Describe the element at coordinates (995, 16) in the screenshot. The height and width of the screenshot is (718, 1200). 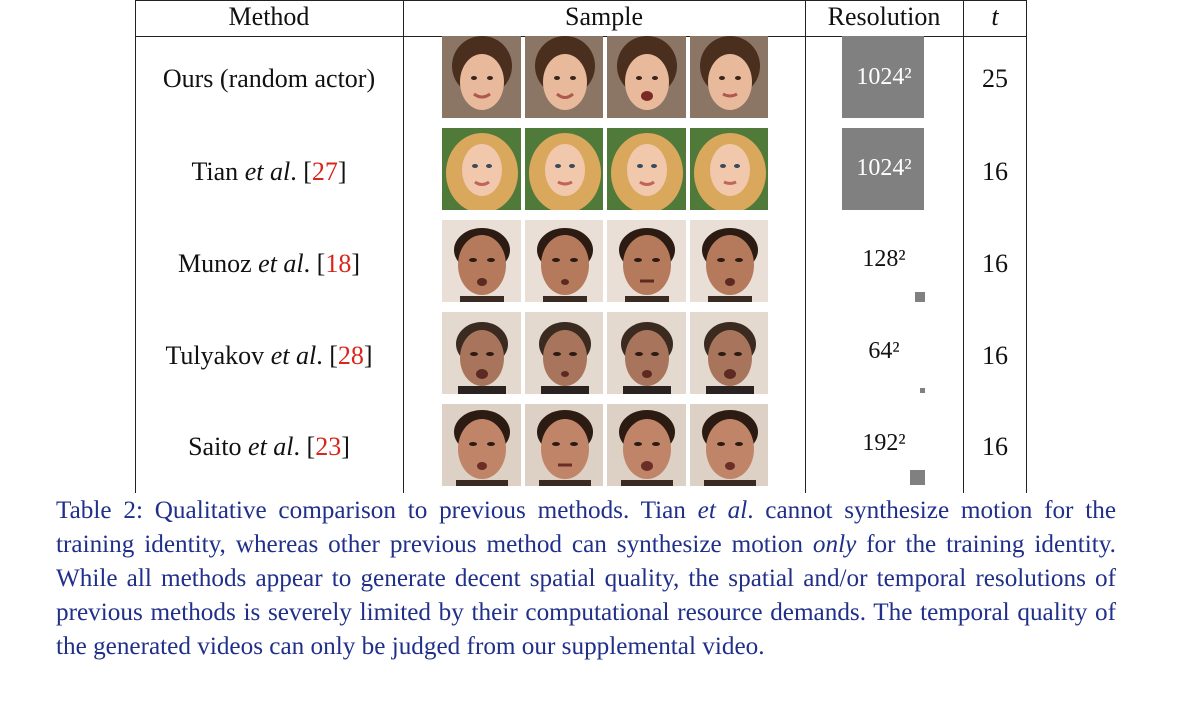
I see `header-t: t` at that location.